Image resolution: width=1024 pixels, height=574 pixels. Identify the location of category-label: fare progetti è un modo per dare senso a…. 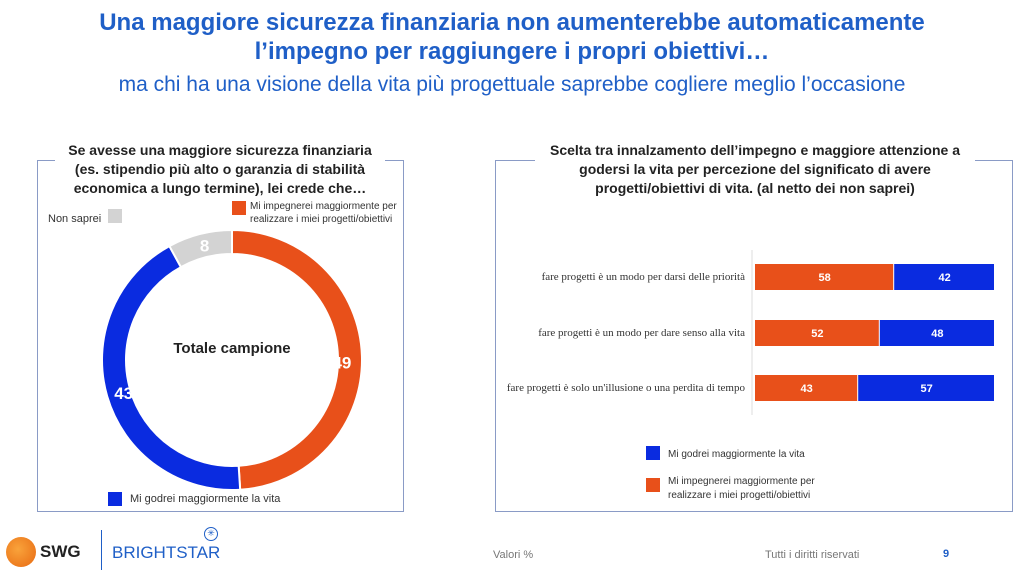
(641, 333).